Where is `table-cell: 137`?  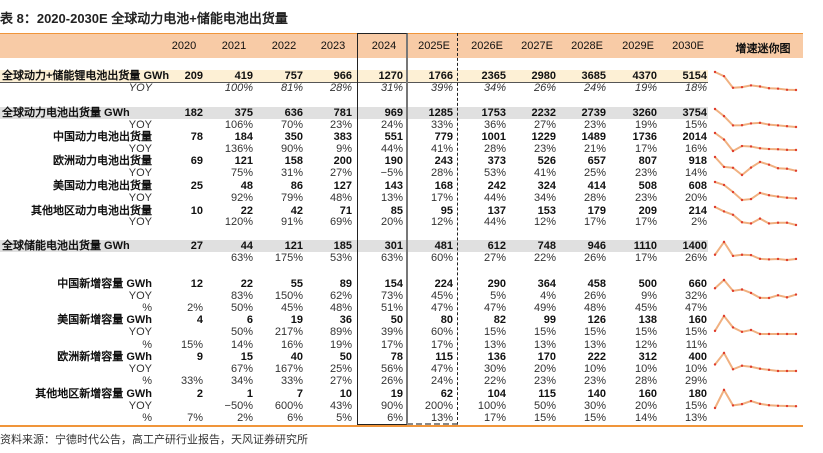 table-cell: 137 is located at coordinates (496, 211).